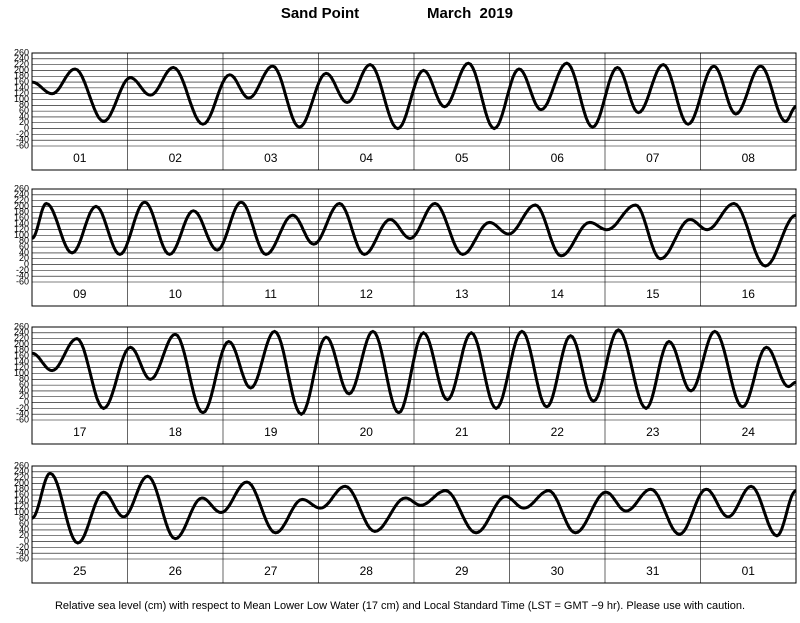 The height and width of the screenshot is (623, 800). What do you see at coordinates (558, 294) in the screenshot?
I see `x-tick-label: 14` at bounding box center [558, 294].